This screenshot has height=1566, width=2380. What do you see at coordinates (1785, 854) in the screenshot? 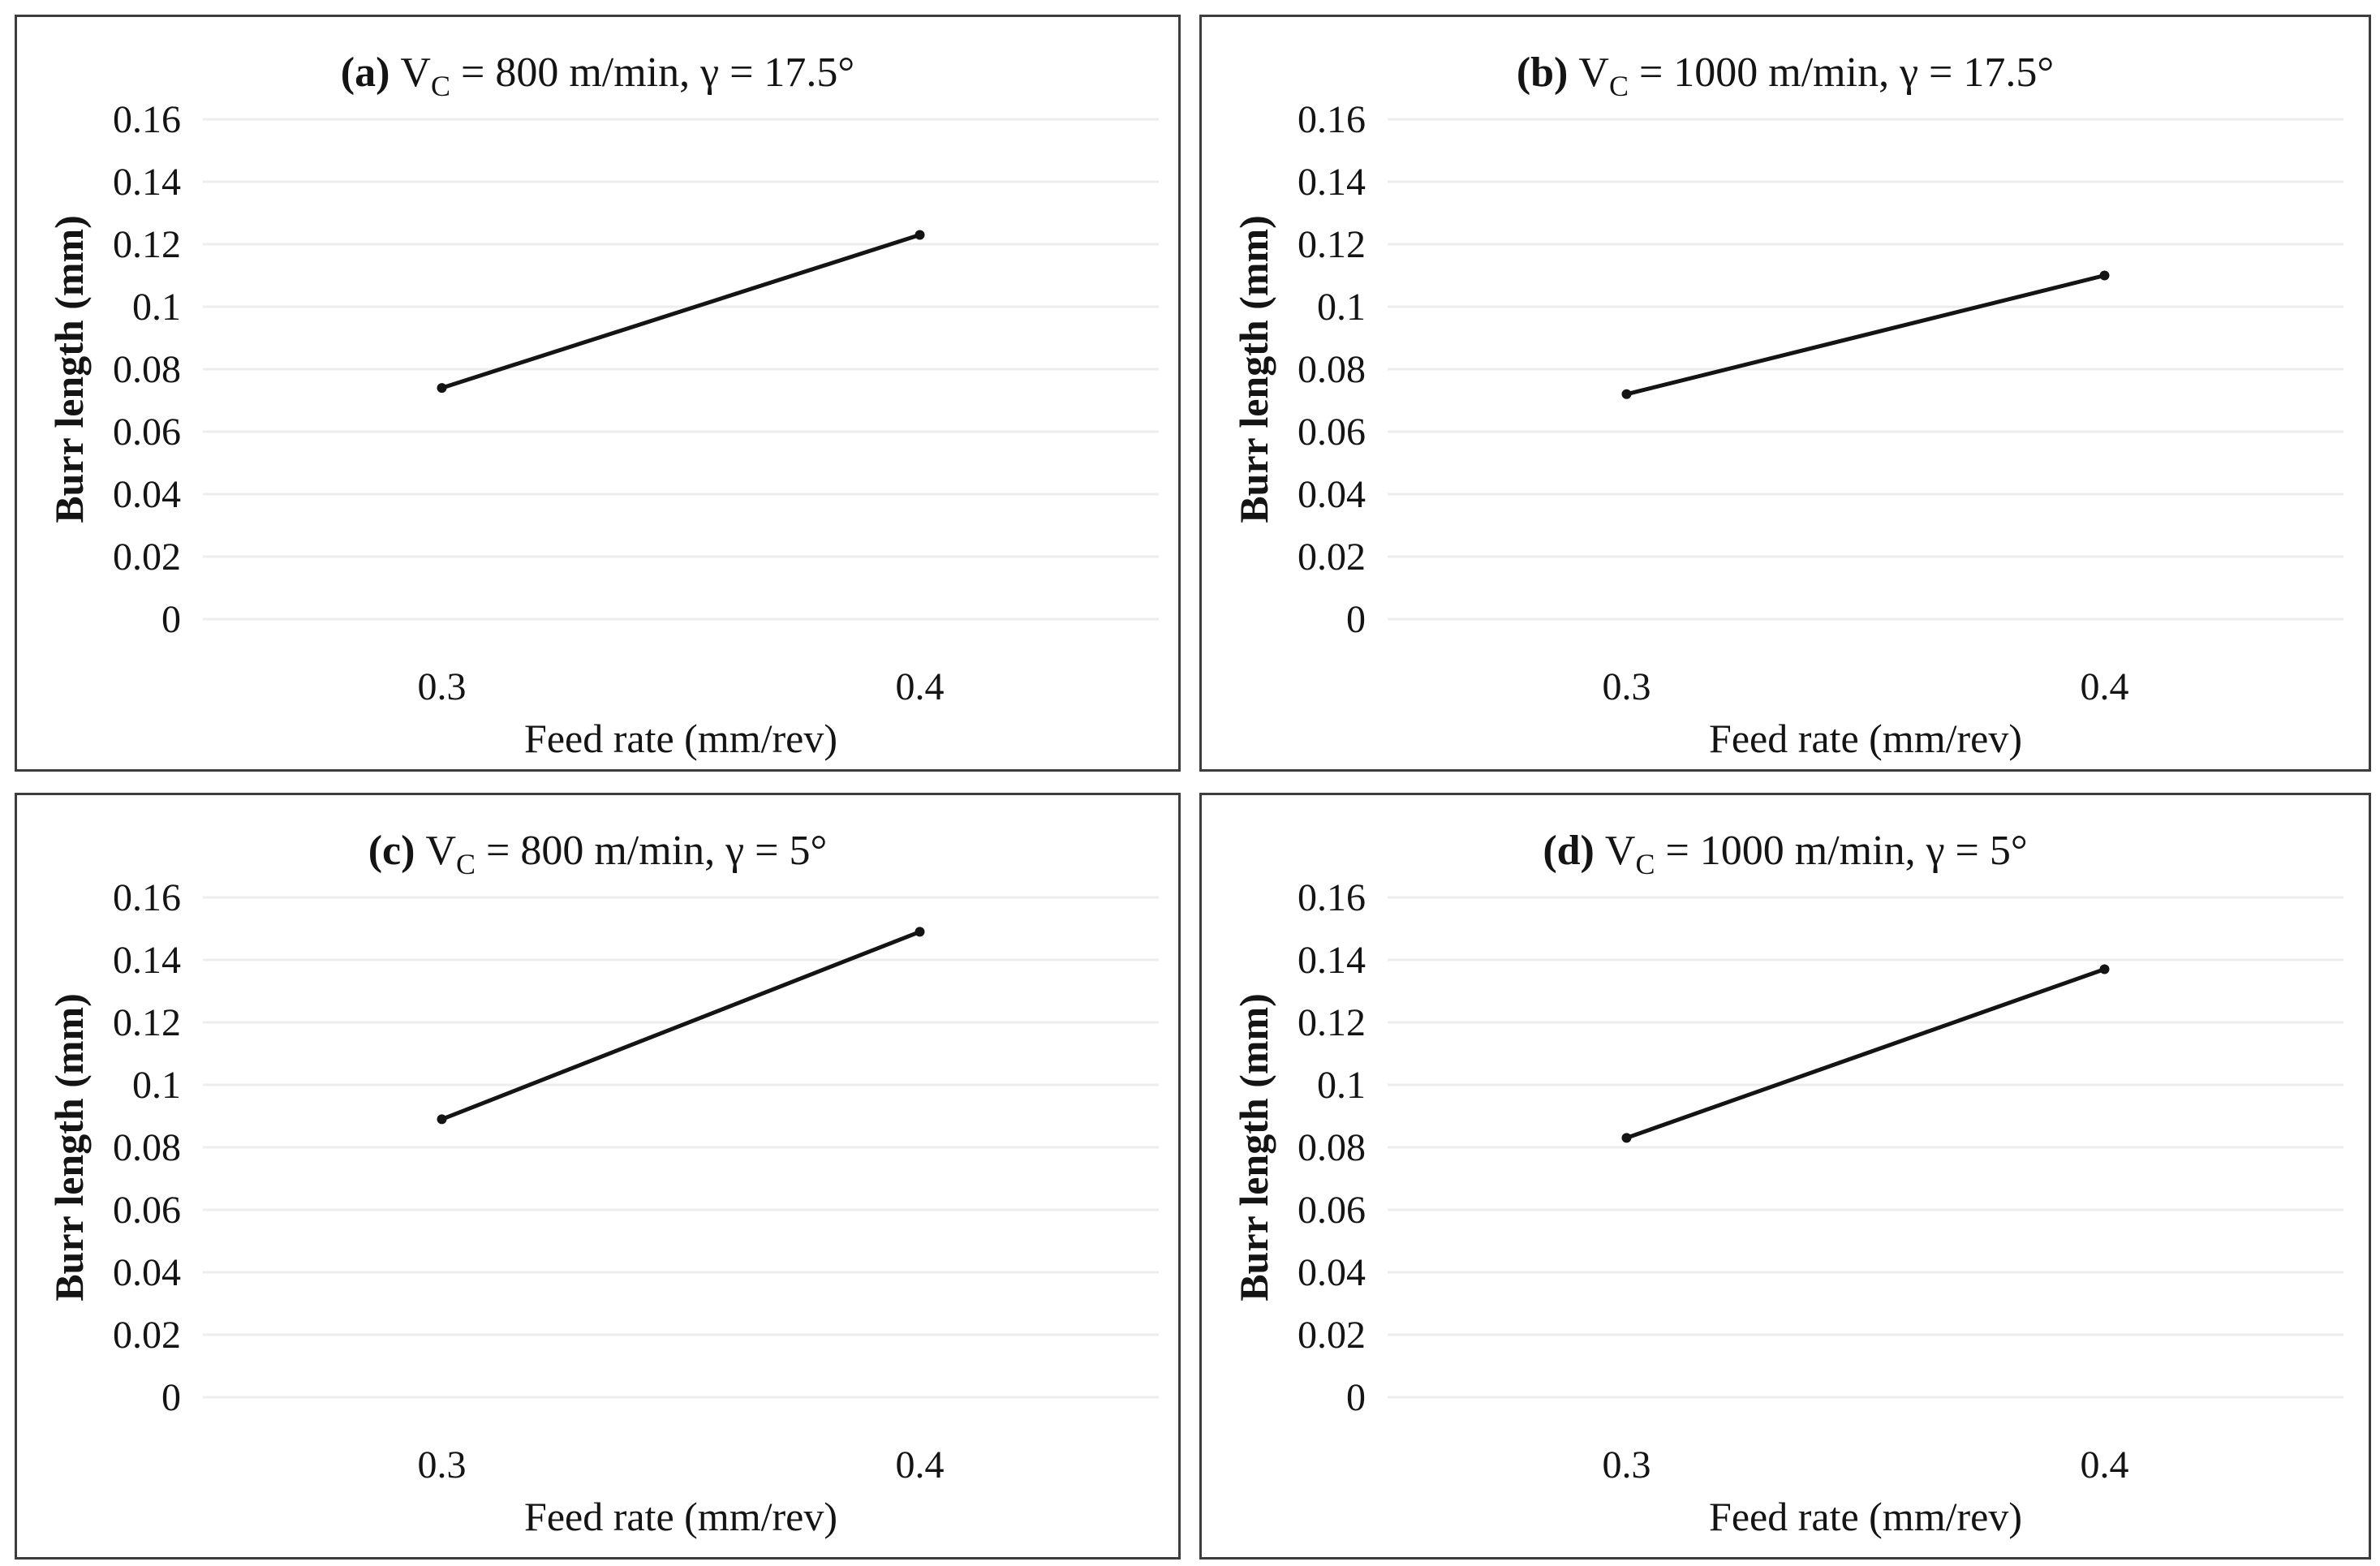
I see `chart-title: (d) VC = 1000 m/min, γ = 5°` at bounding box center [1785, 854].